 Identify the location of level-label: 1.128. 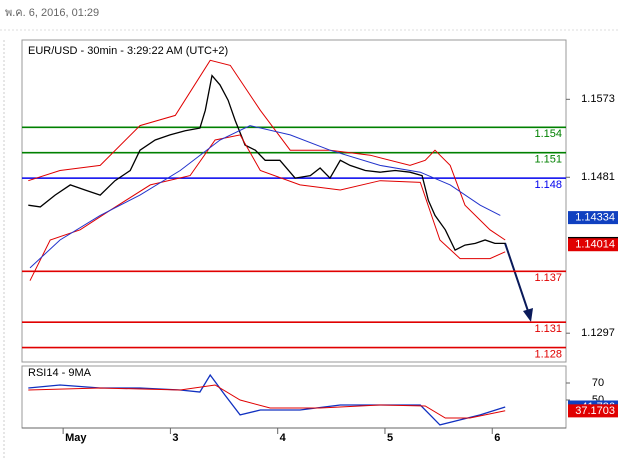
(548, 355).